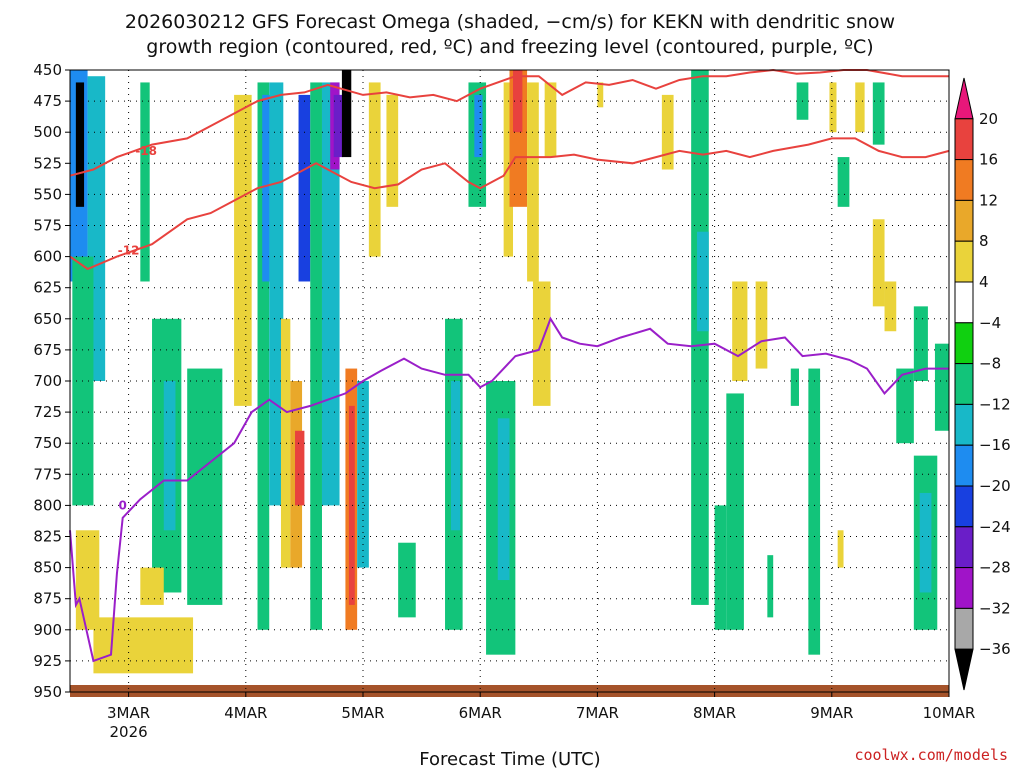 The height and width of the screenshot is (768, 1024). I want to click on y-tick-label: 525, so click(47, 163).